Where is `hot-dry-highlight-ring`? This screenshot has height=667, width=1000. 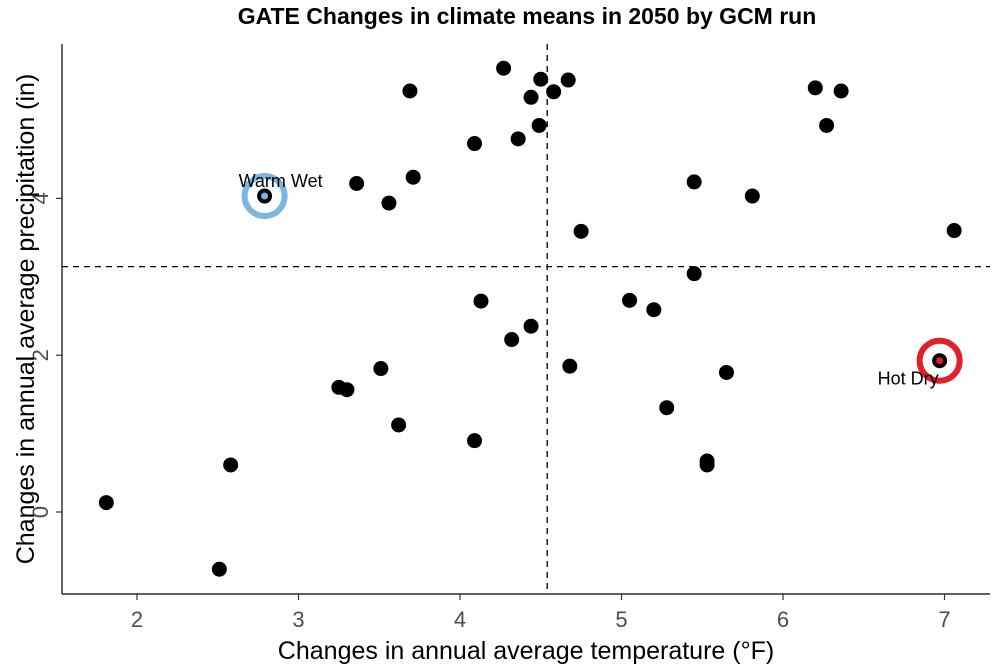 hot-dry-highlight-ring is located at coordinates (939, 360).